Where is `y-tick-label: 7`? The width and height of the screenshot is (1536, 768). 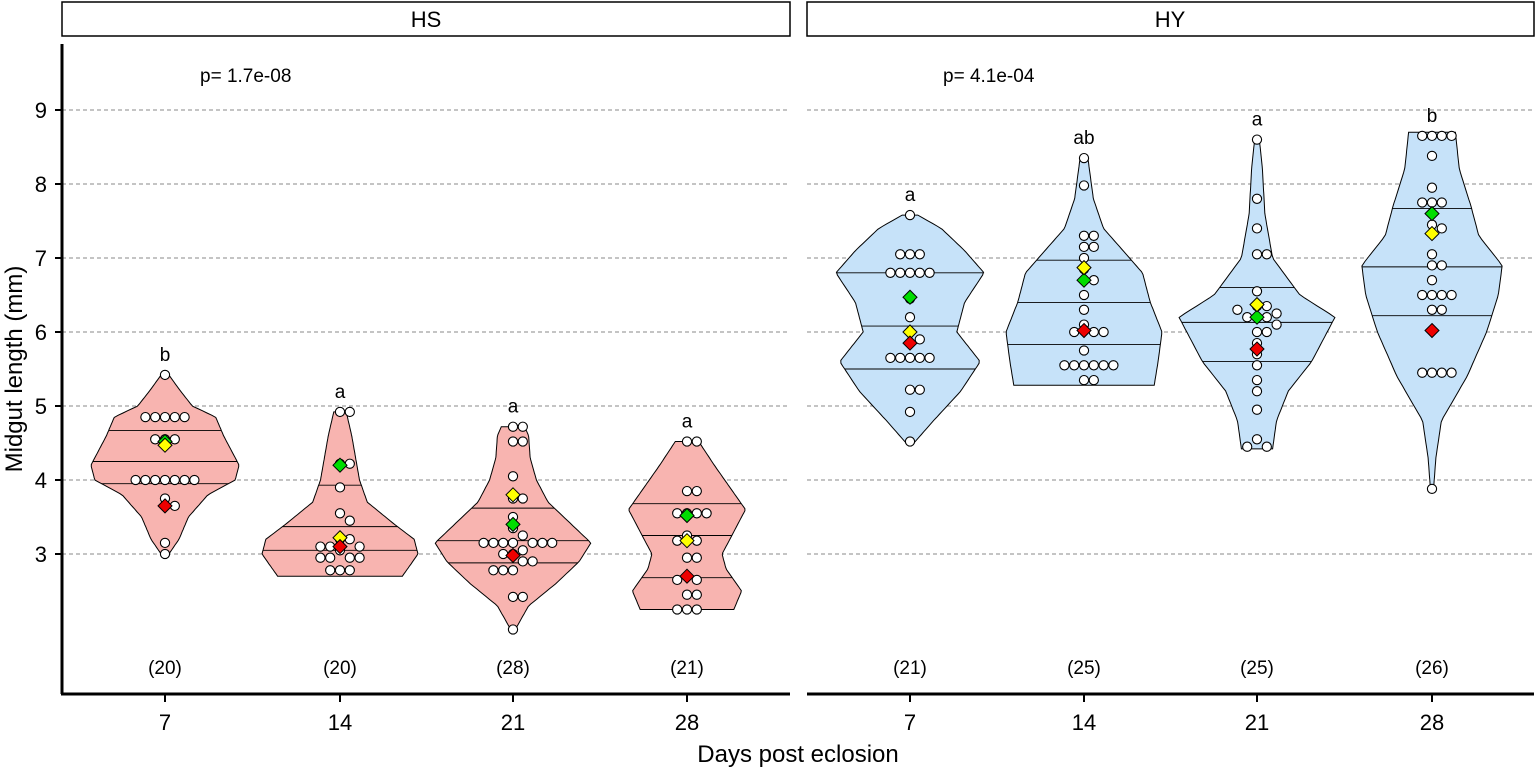
y-tick-label: 7 is located at coordinates (41, 258).